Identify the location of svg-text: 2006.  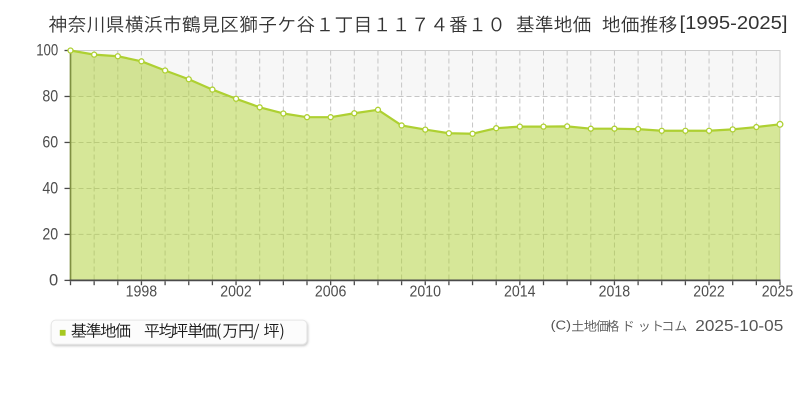
(331, 292).